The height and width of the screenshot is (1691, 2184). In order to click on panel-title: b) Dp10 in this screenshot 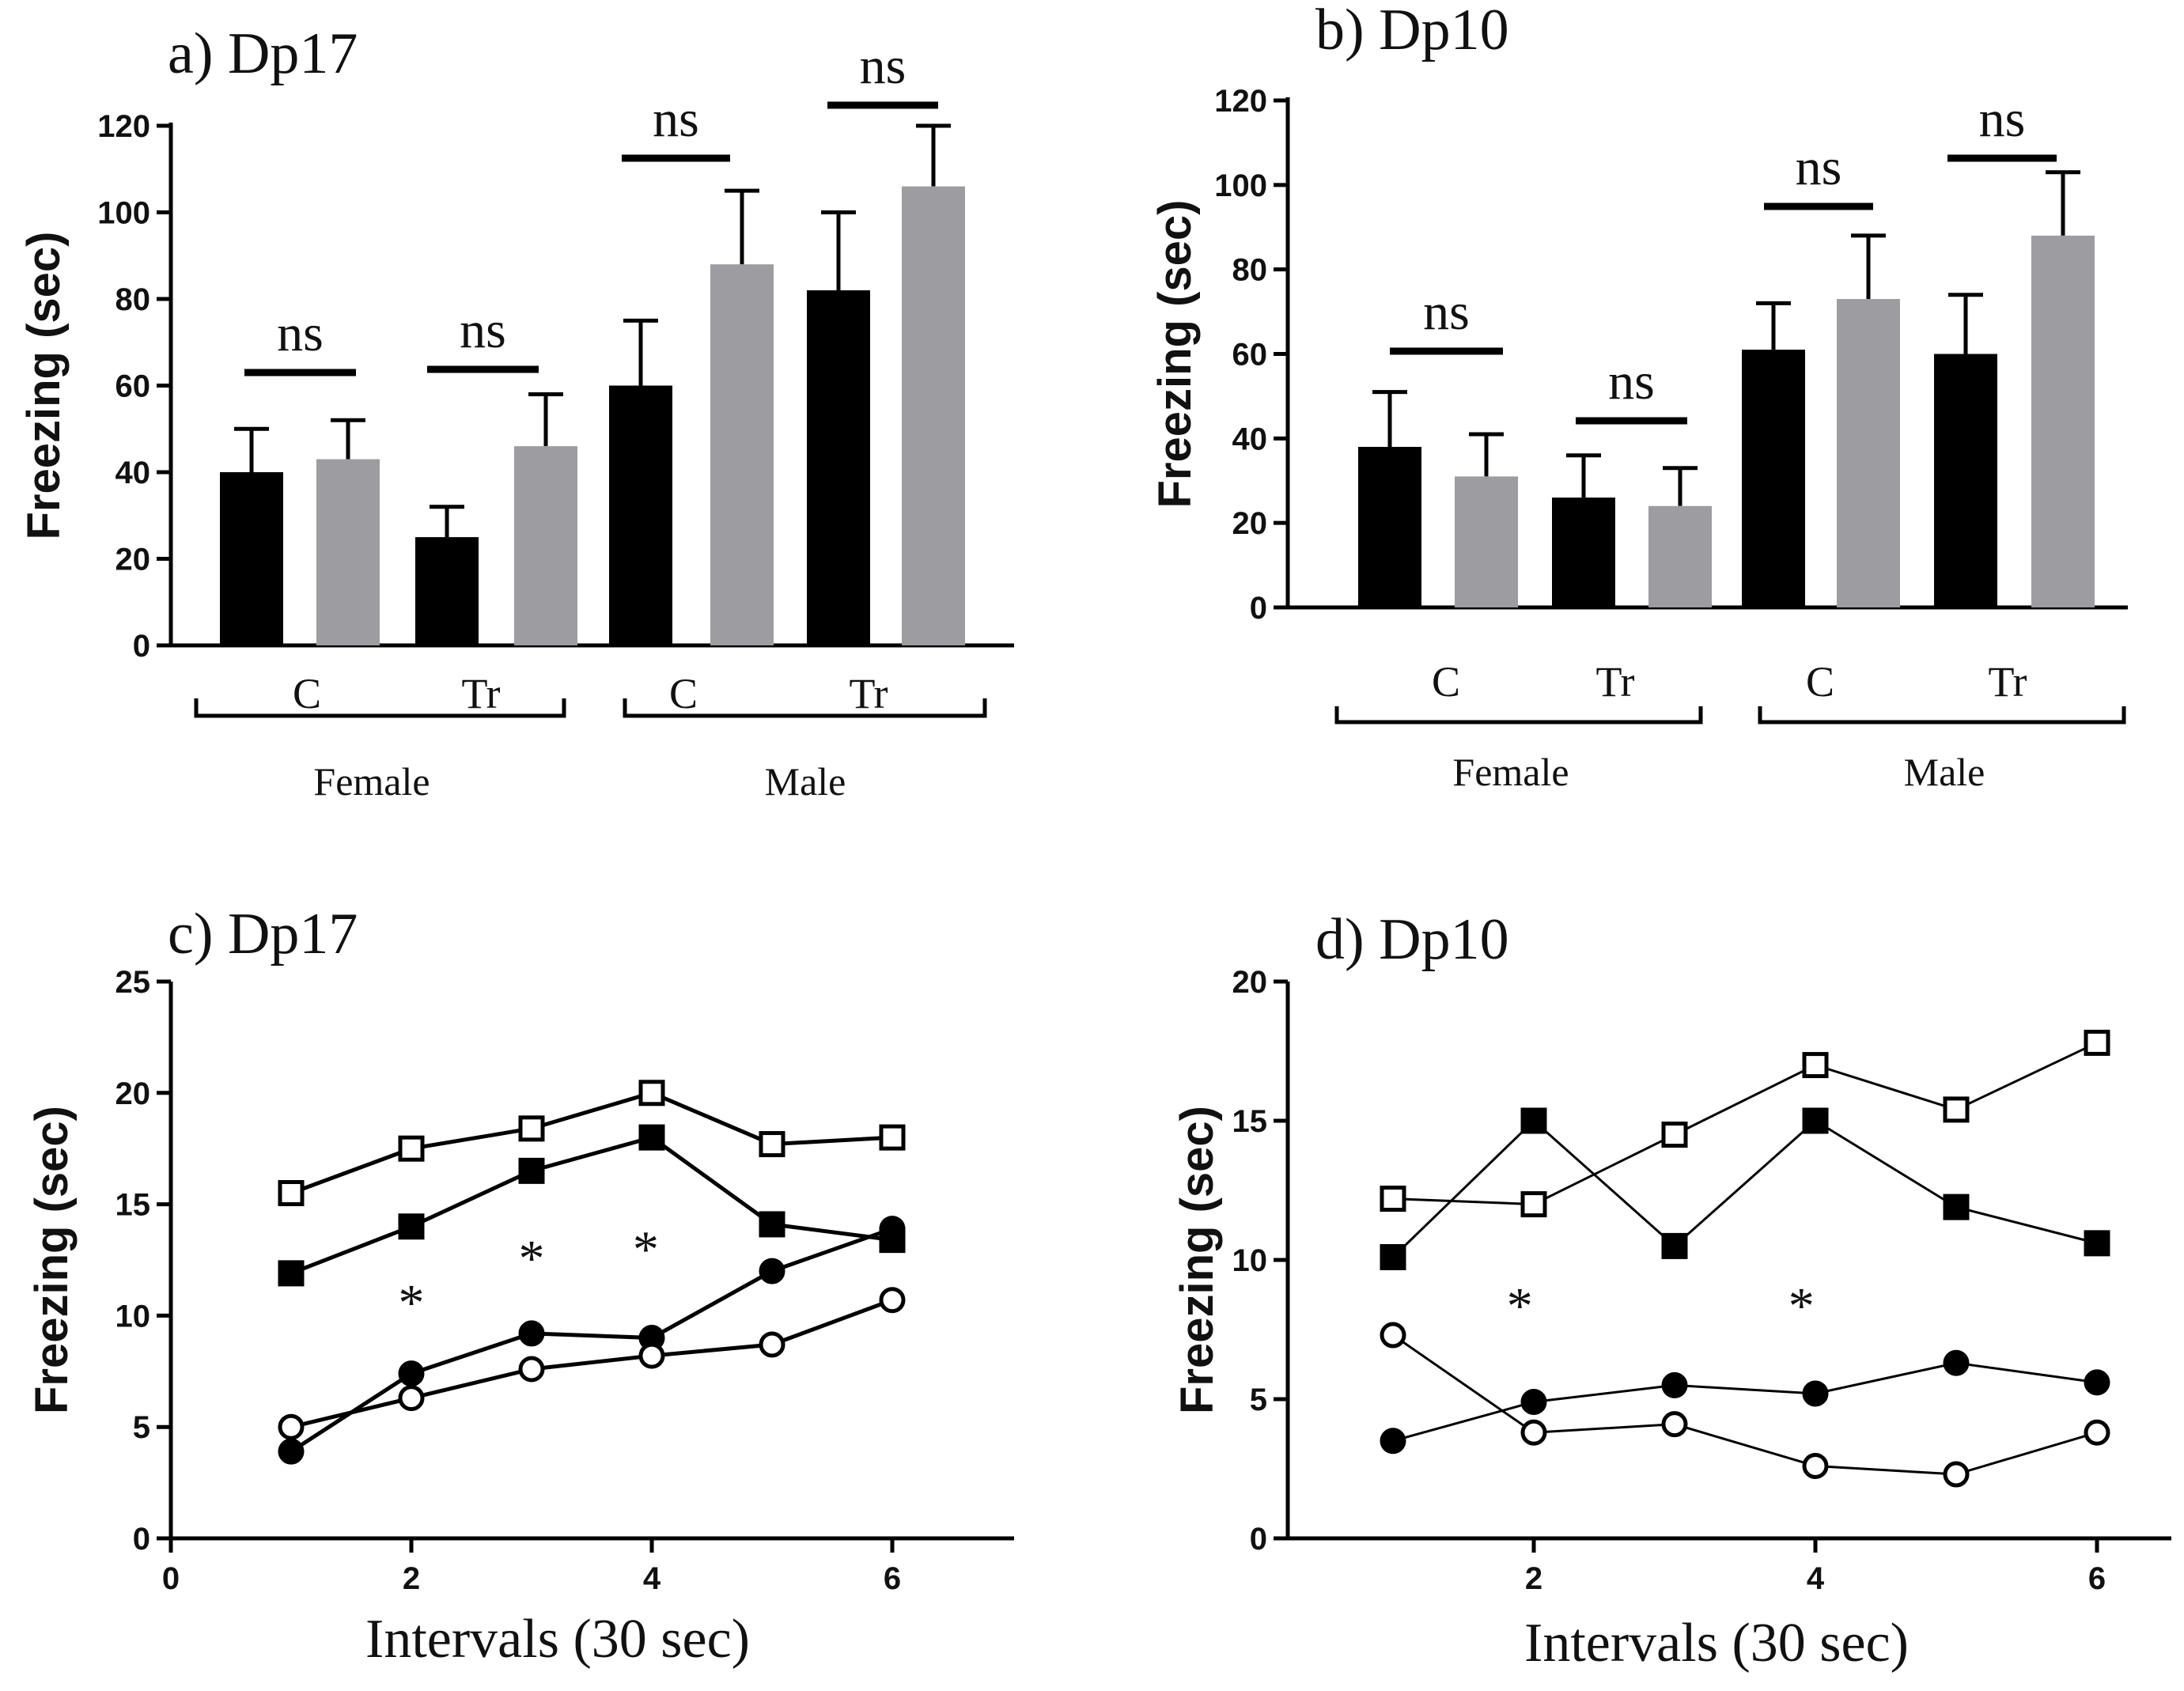, I will do `click(1412, 31)`.